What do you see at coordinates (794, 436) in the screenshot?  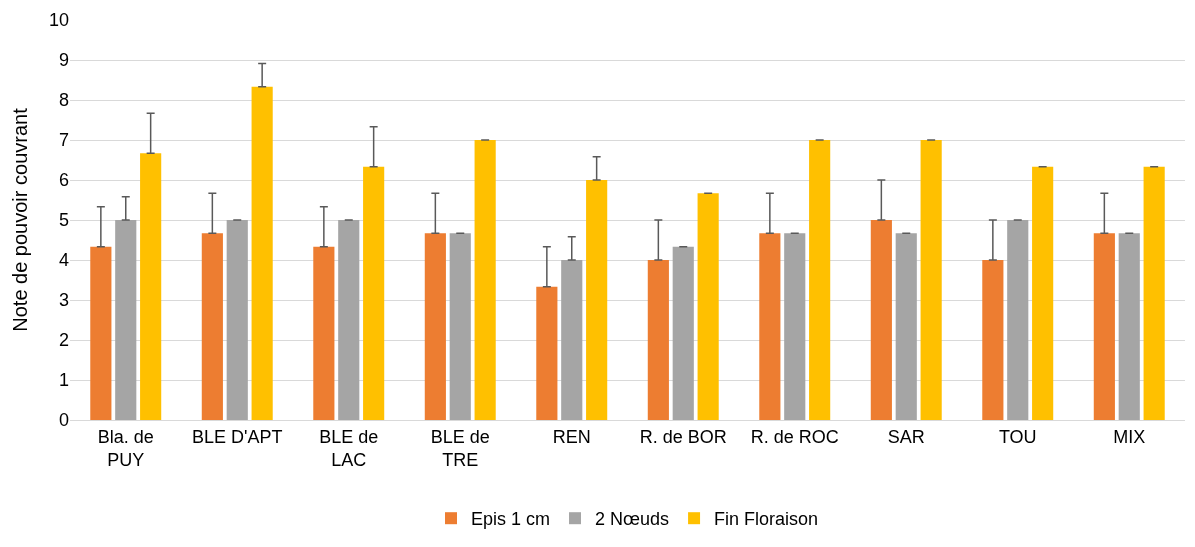 I see `x-tick-label: R. de ROC` at bounding box center [794, 436].